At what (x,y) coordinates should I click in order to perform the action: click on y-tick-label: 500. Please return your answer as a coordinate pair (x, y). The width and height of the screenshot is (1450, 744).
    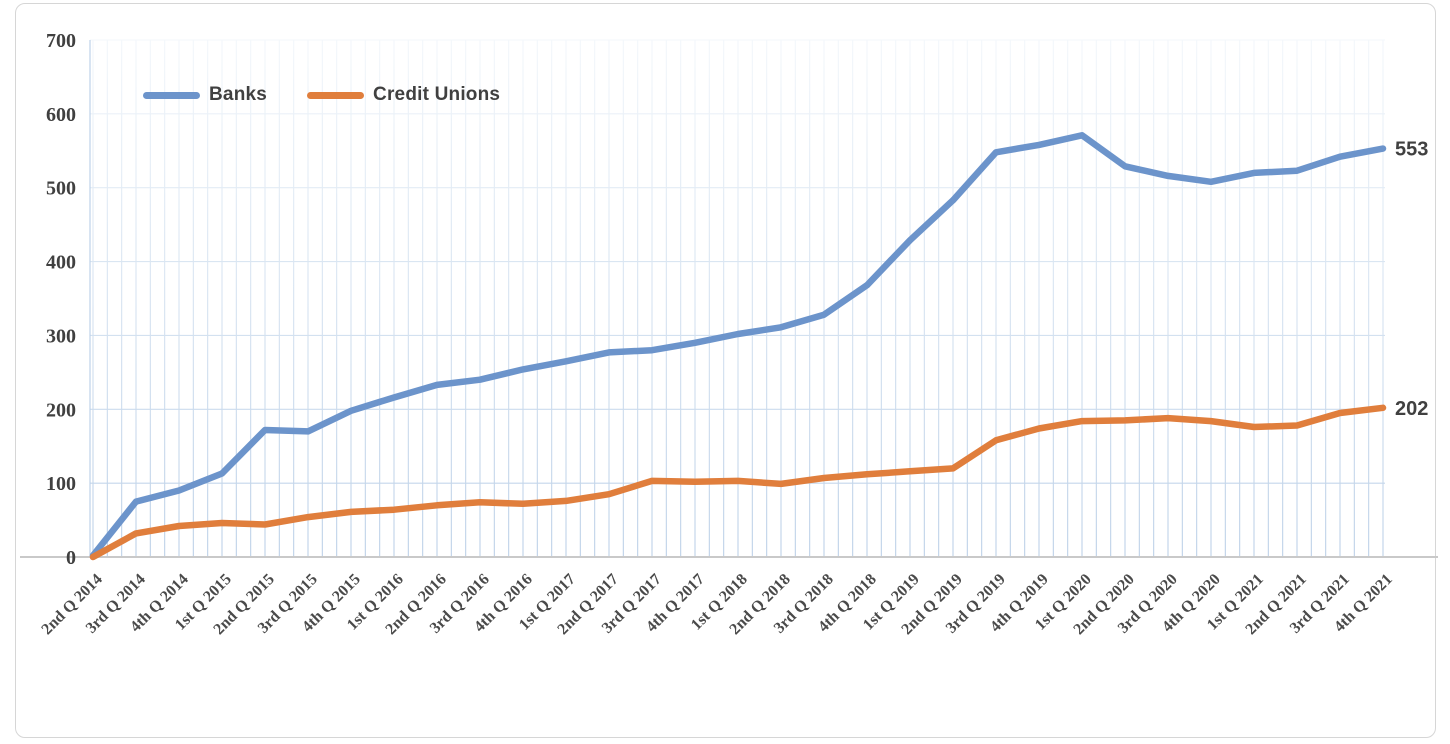
    Looking at the image, I should click on (61, 189).